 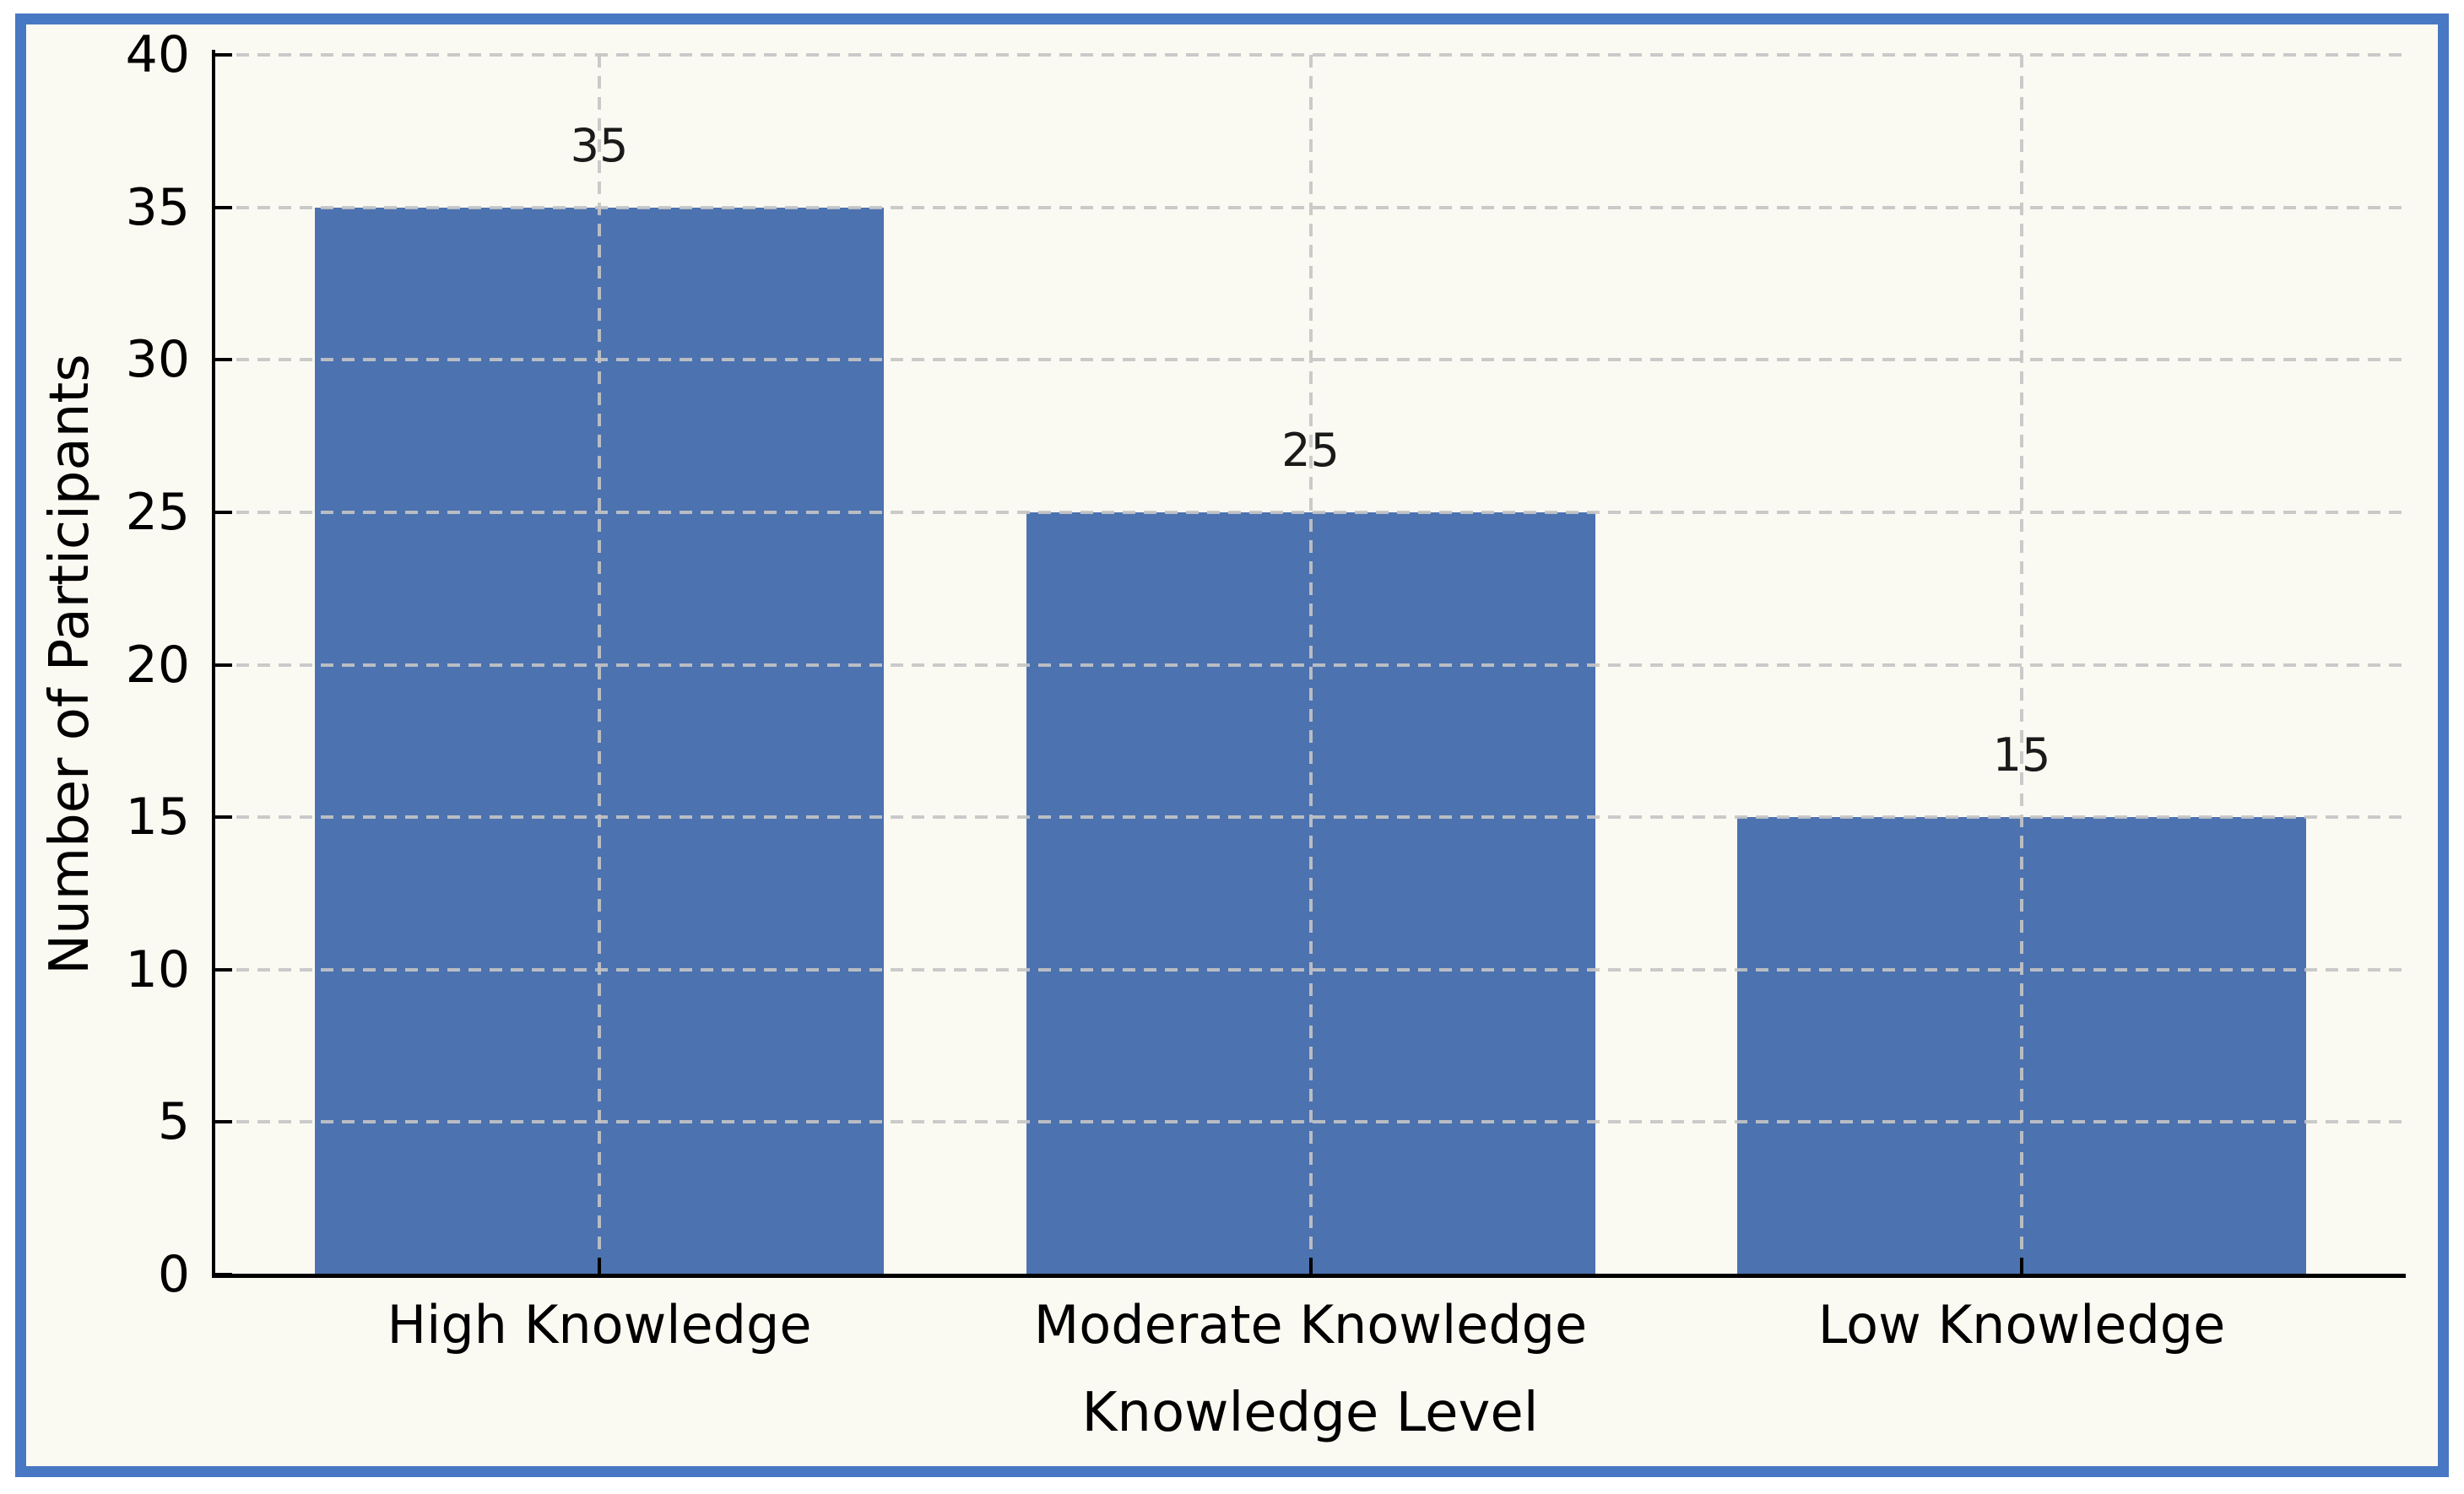 I want to click on x-axis-spine, so click(x=1309, y=1276).